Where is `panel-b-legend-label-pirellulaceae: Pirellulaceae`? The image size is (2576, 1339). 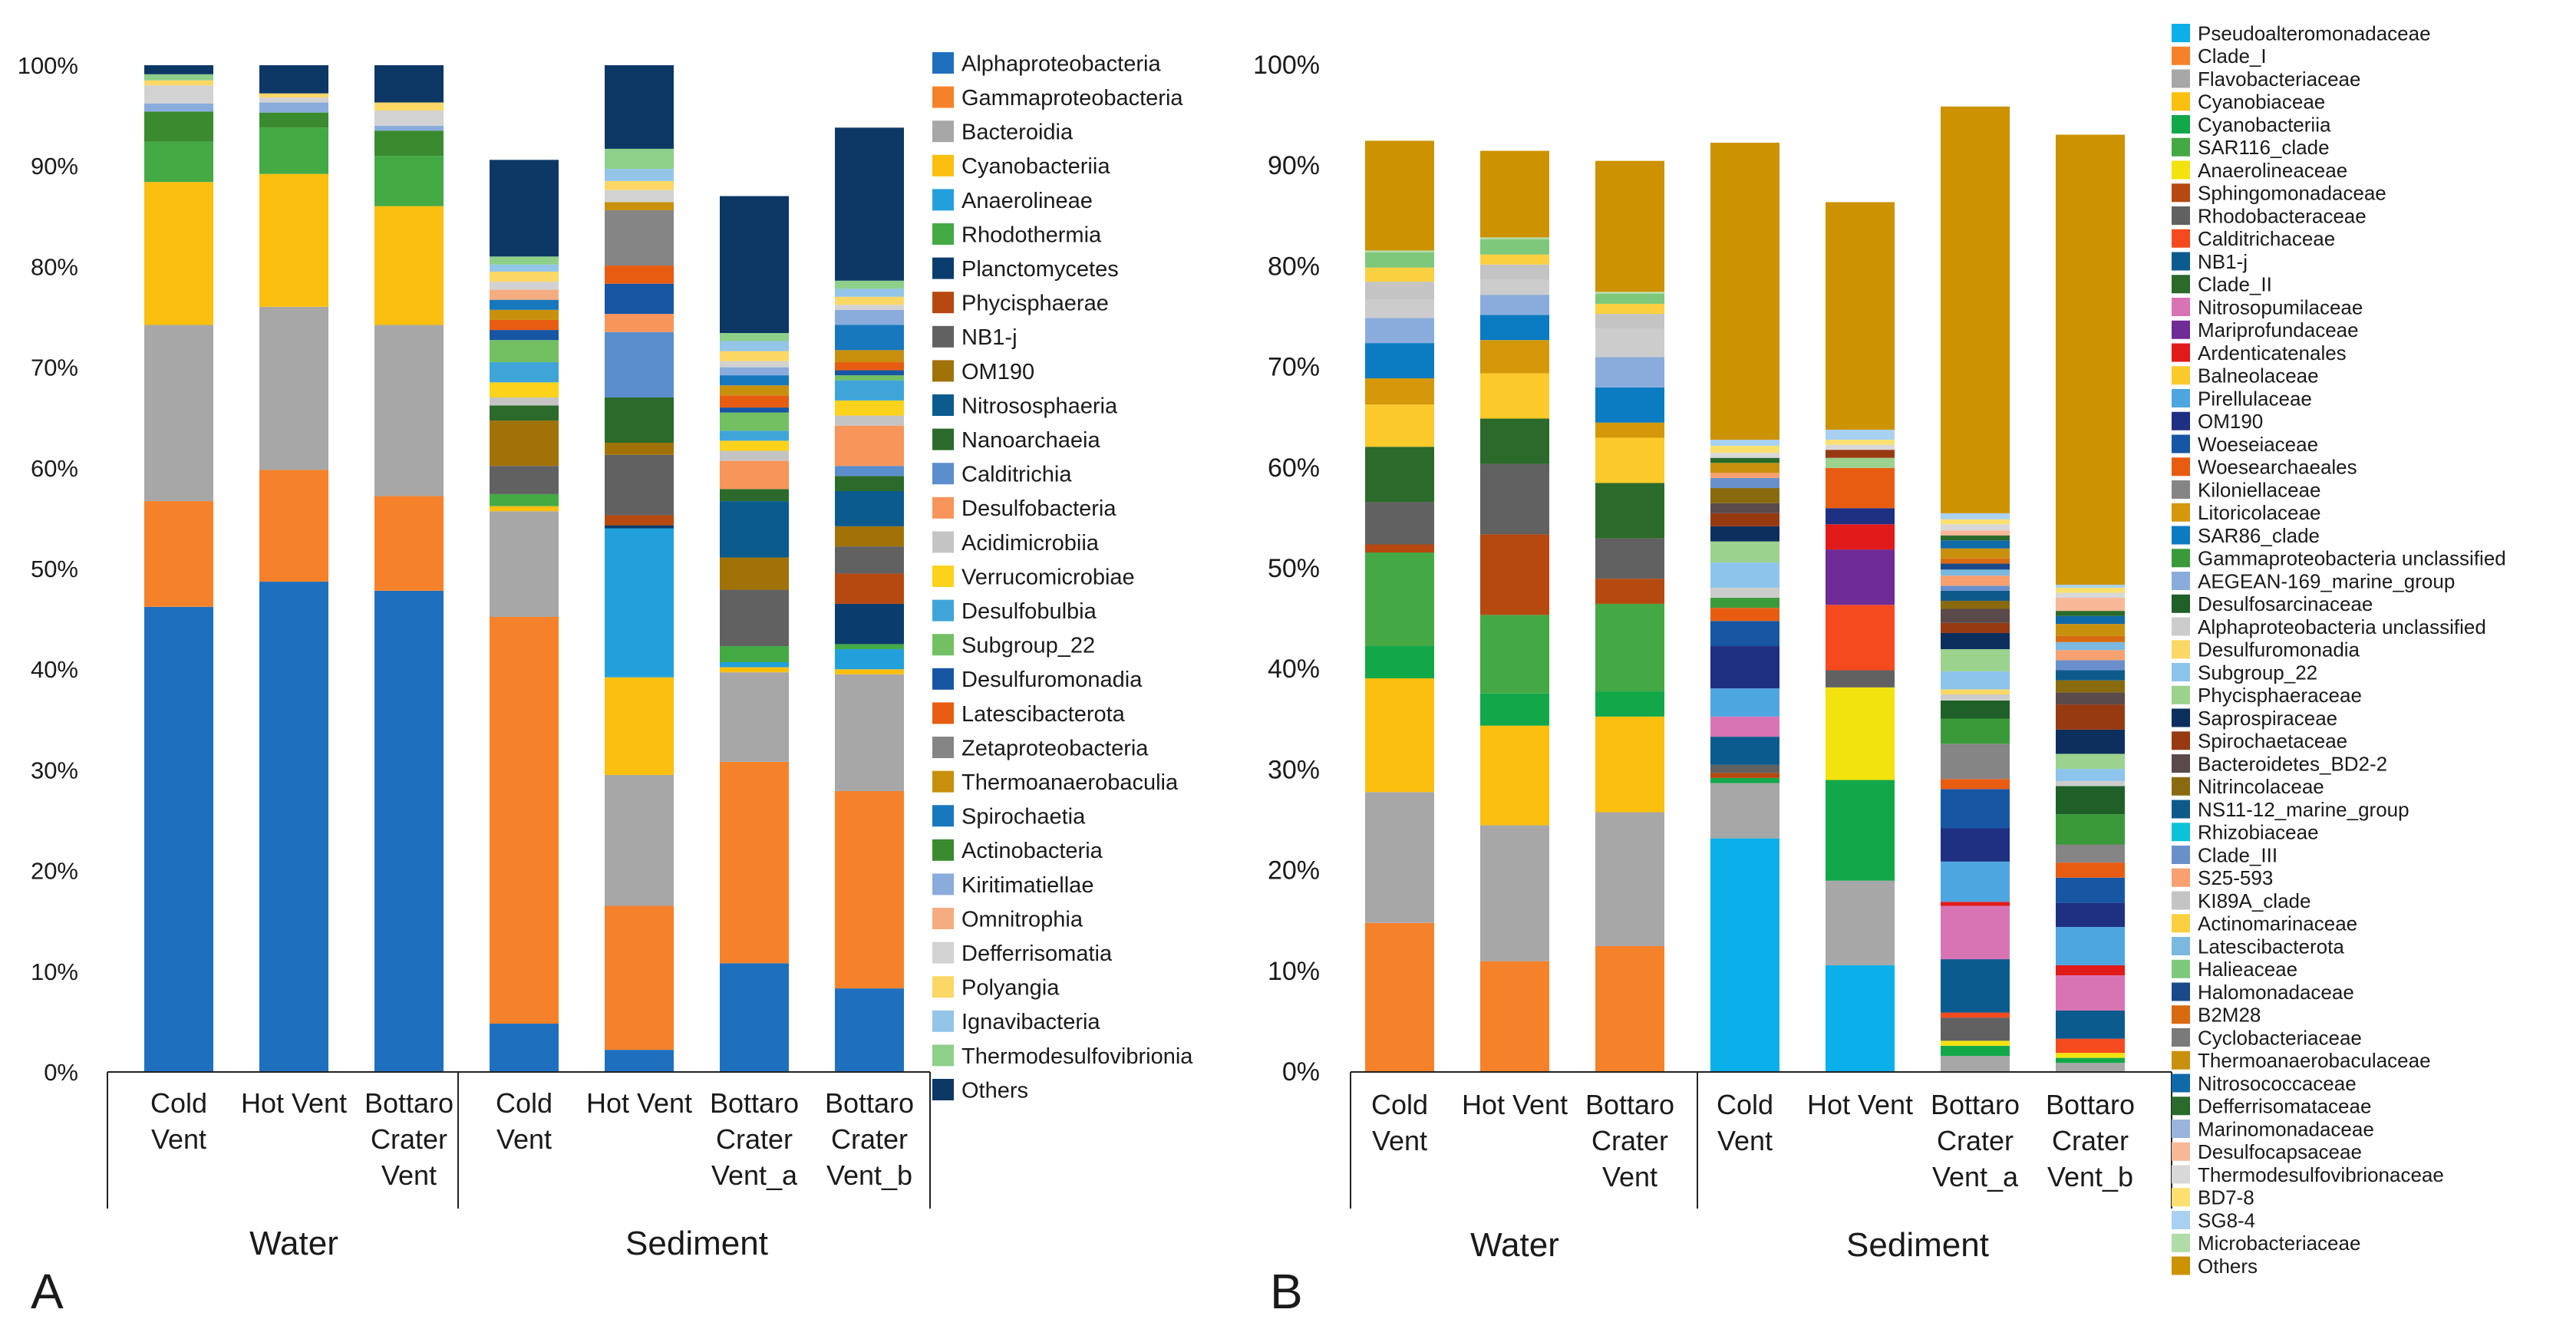
panel-b-legend-label-pirellulaceae: Pirellulaceae is located at coordinates (2255, 398).